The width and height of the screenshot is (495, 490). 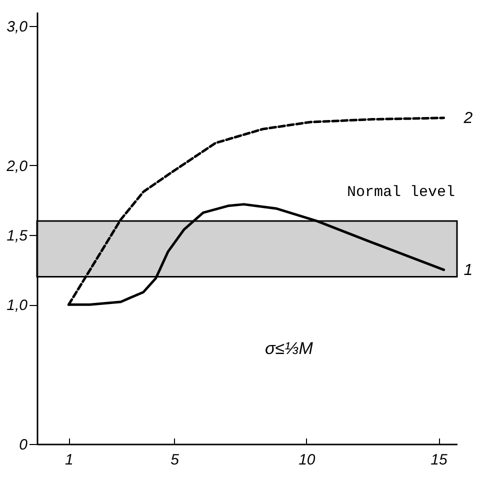 I want to click on x-tick-label: 5, so click(x=175, y=460).